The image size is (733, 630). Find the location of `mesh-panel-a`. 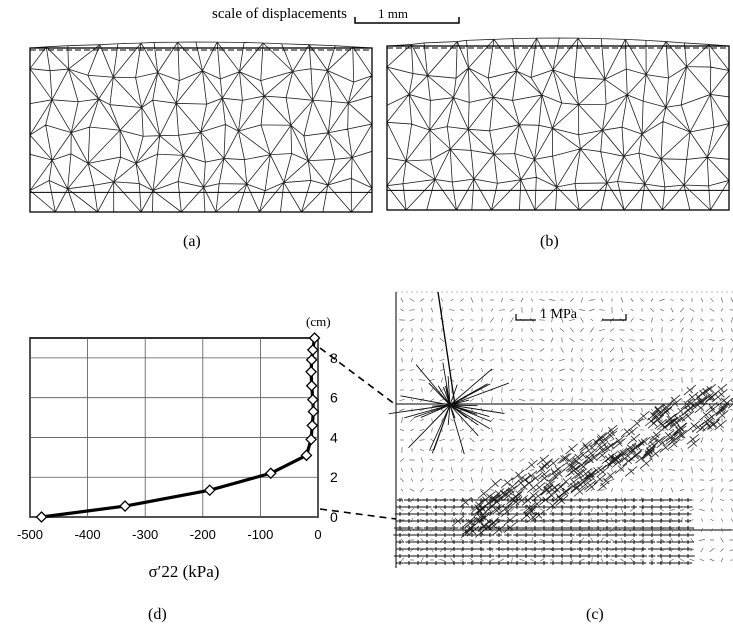

mesh-panel-a is located at coordinates (201, 127).